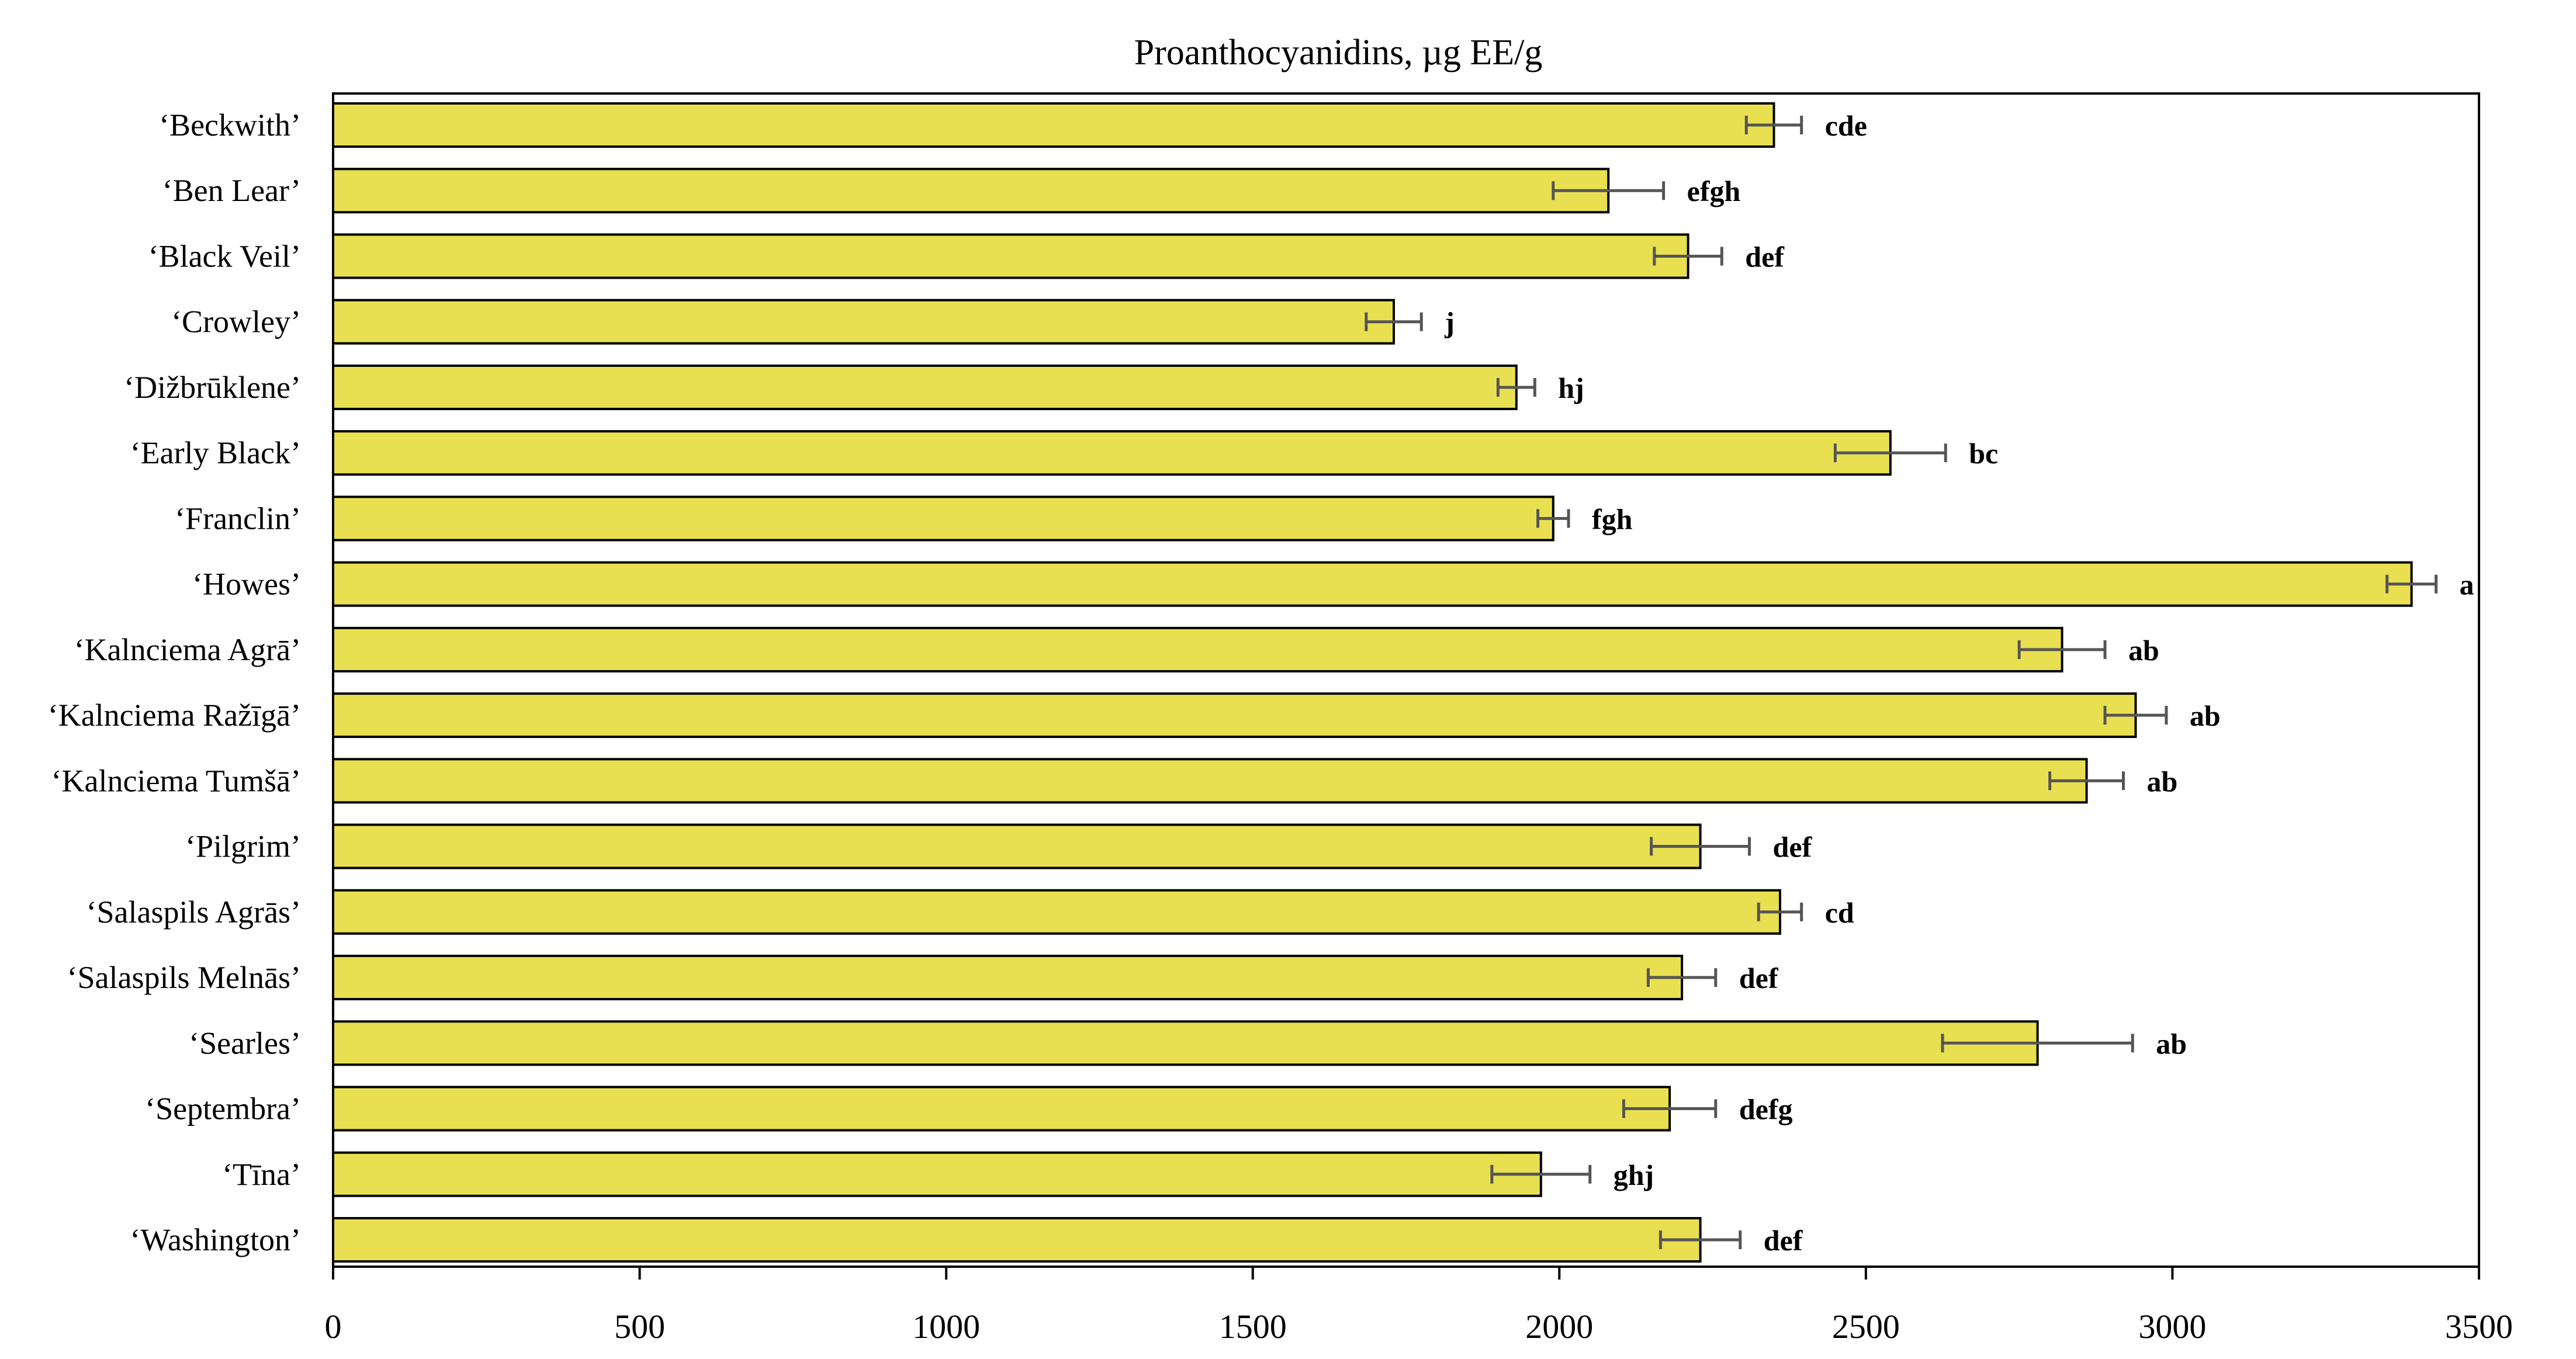 Image resolution: width=2576 pixels, height=1359 pixels. What do you see at coordinates (238, 518) in the screenshot?
I see `category-label: ‘Franclin’` at bounding box center [238, 518].